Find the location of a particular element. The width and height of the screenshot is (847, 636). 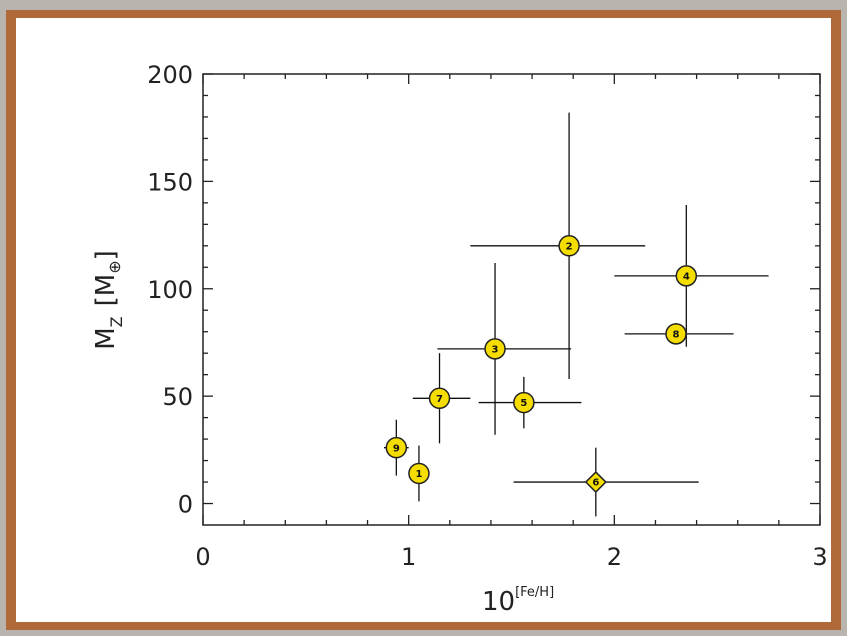

diamond-marker is located at coordinates (595, 482).